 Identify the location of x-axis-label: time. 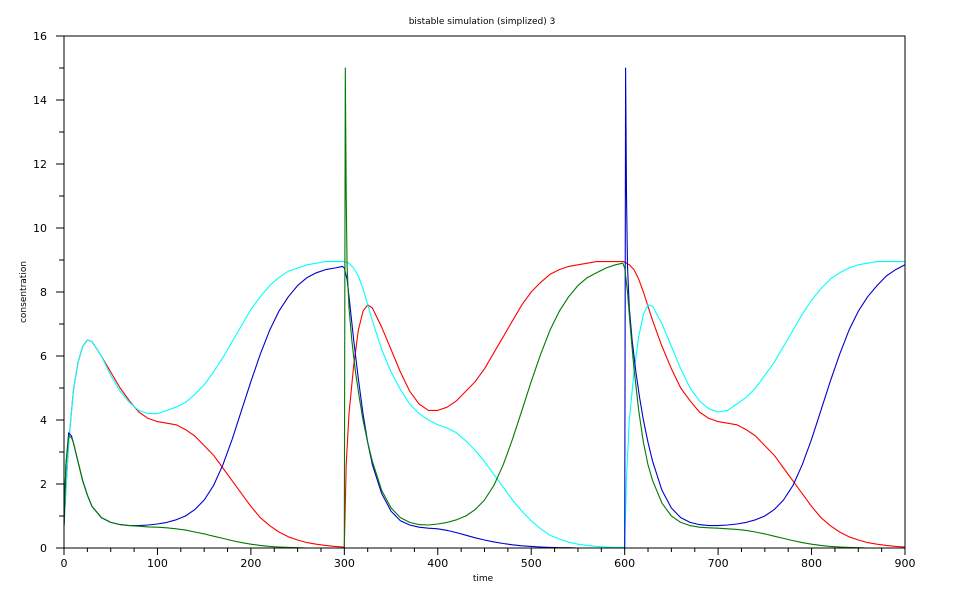
(483, 579).